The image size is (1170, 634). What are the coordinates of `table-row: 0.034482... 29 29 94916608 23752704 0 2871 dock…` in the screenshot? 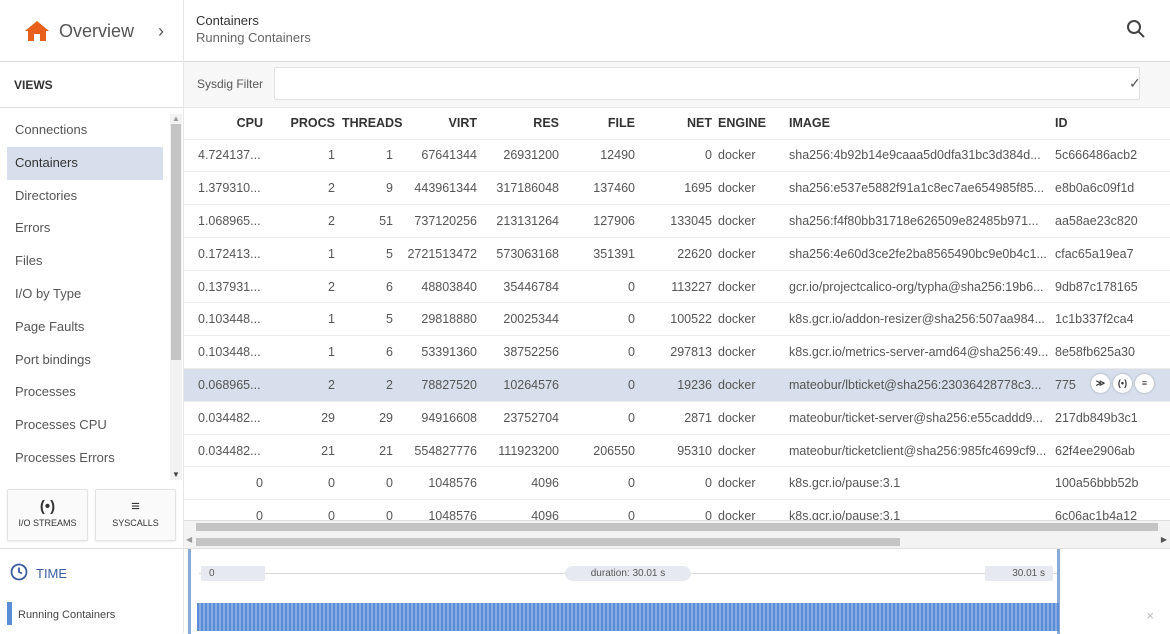 It's located at (677, 417).